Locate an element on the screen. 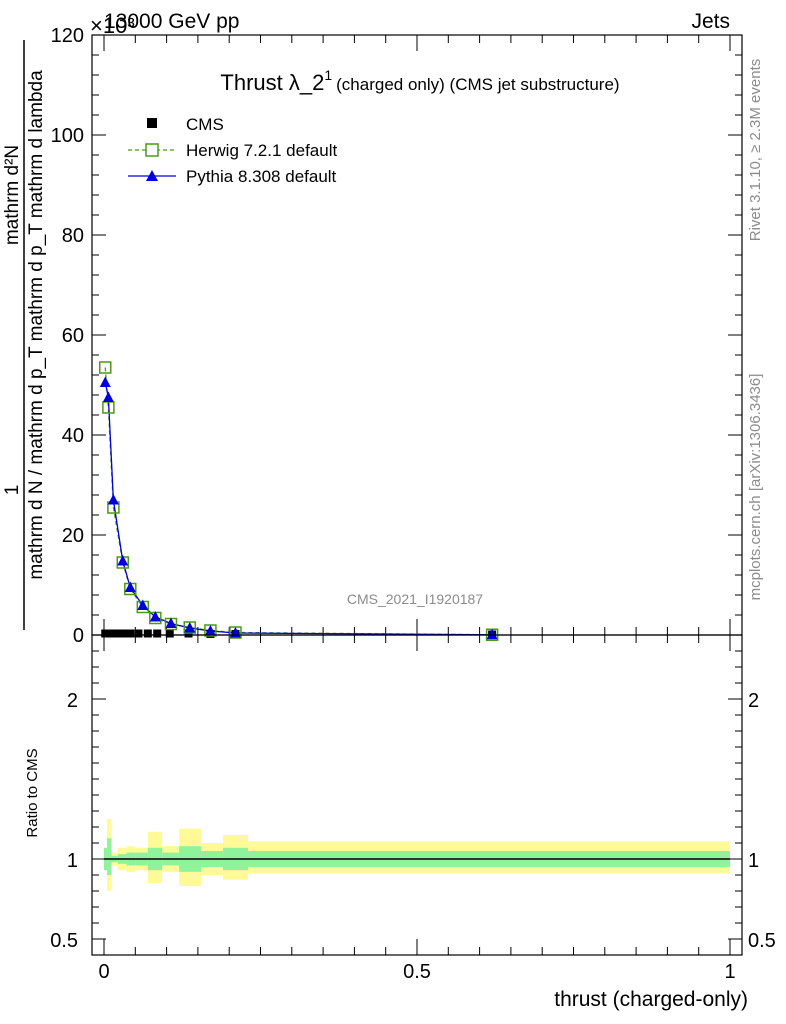  ratio-y-tick-label-right: 1 is located at coordinates (753, 861).